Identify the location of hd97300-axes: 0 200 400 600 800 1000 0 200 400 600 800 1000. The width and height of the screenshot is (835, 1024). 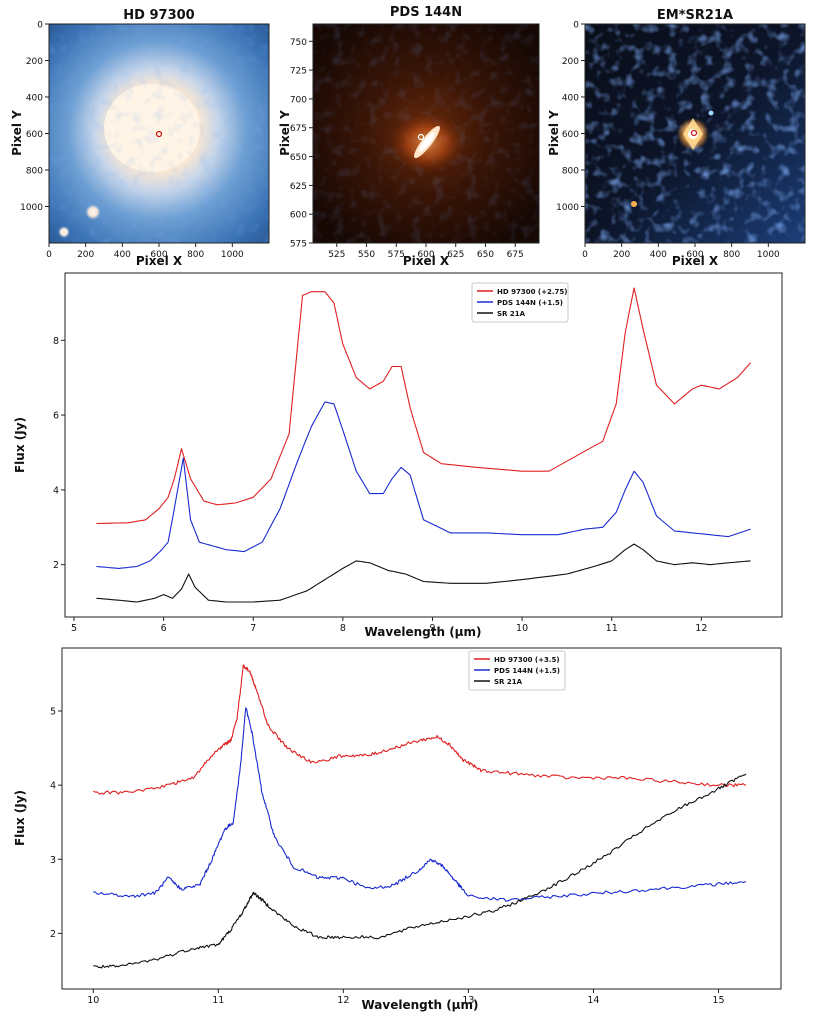
(132, 141).